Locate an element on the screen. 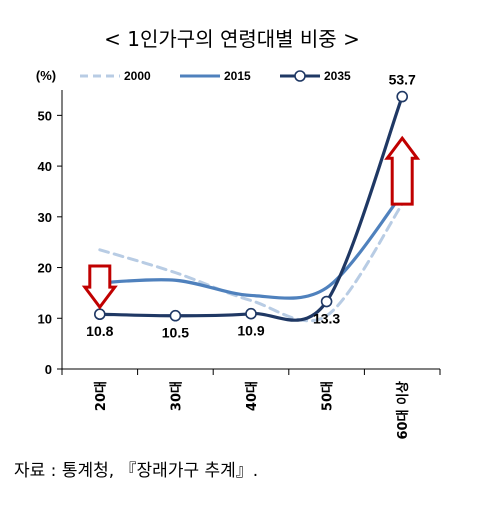  data-label: 10.5 is located at coordinates (175, 333).